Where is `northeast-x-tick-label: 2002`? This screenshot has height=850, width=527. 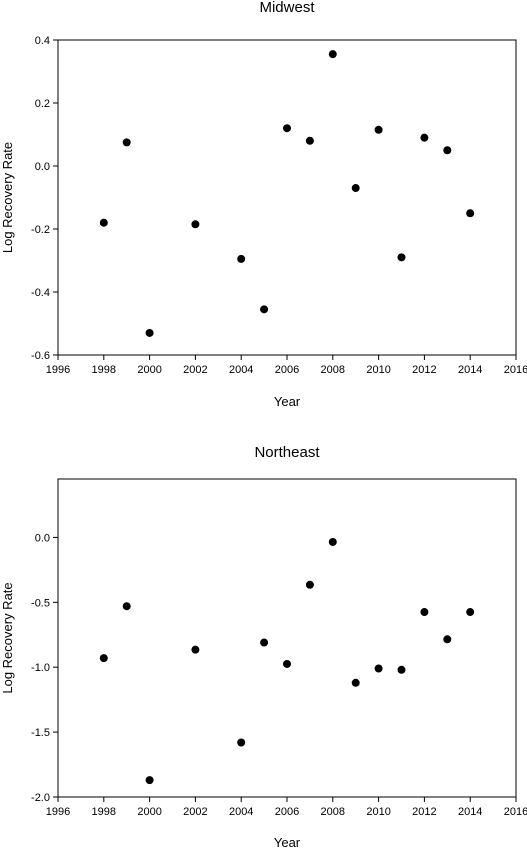 northeast-x-tick-label: 2002 is located at coordinates (195, 812).